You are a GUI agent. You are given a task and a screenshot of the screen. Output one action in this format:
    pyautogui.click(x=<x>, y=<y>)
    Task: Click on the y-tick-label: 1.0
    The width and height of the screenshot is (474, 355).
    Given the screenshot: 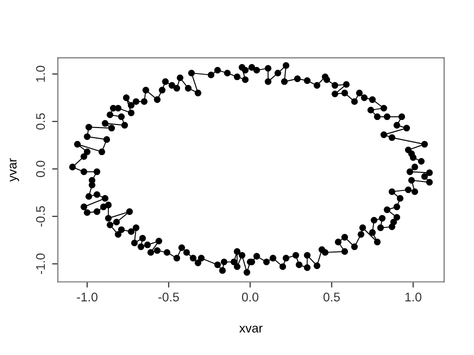 What is the action you would take?
    pyautogui.click(x=40, y=74)
    